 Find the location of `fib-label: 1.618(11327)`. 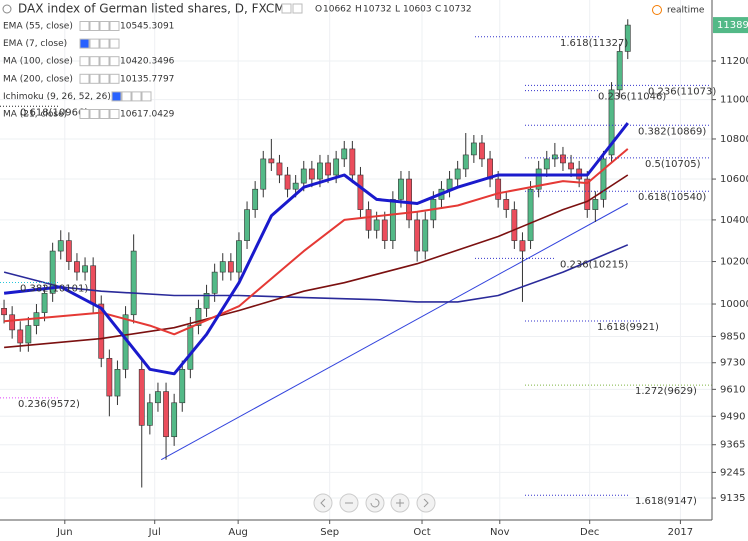

fib-label: 1.618(11327) is located at coordinates (594, 43).